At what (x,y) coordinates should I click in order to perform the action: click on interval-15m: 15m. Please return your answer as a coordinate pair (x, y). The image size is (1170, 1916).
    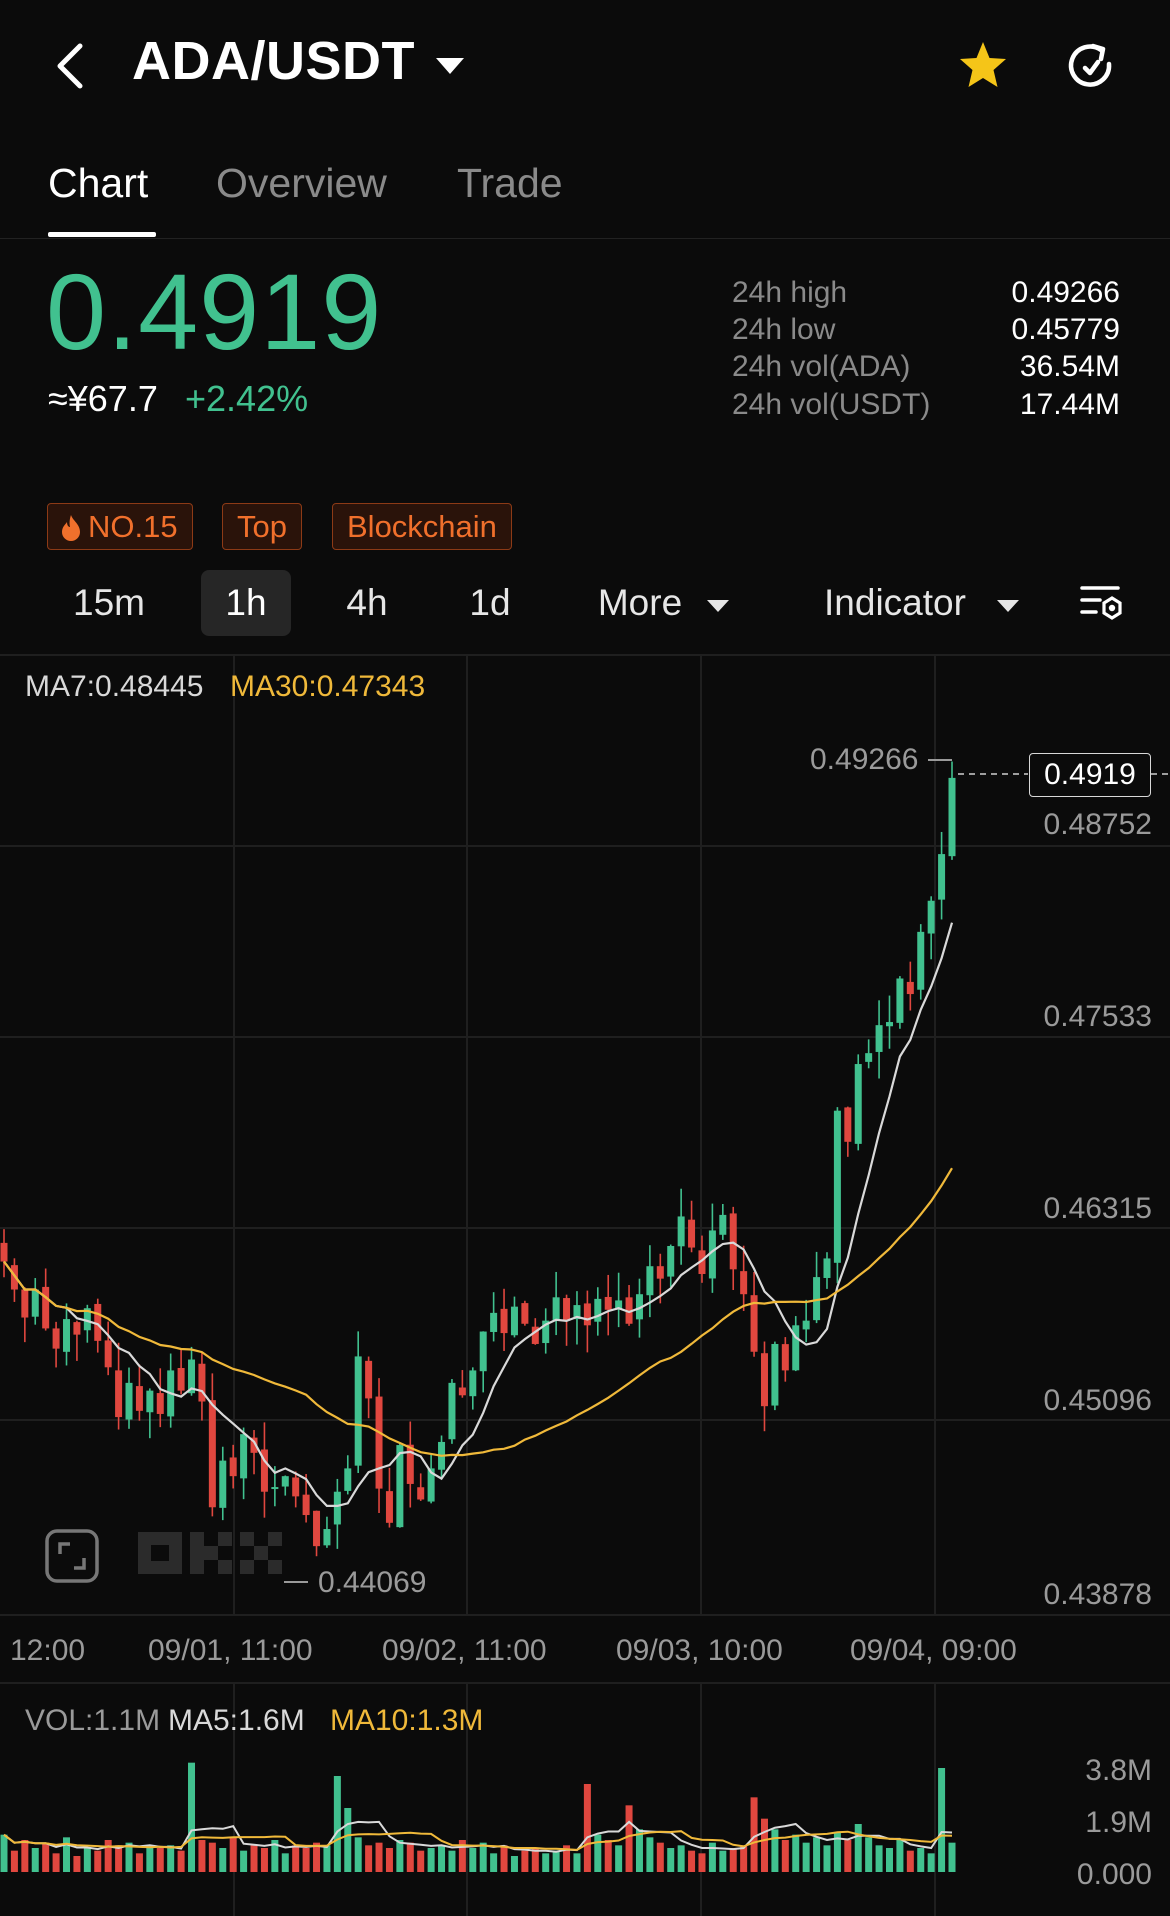
    Looking at the image, I should click on (109, 602).